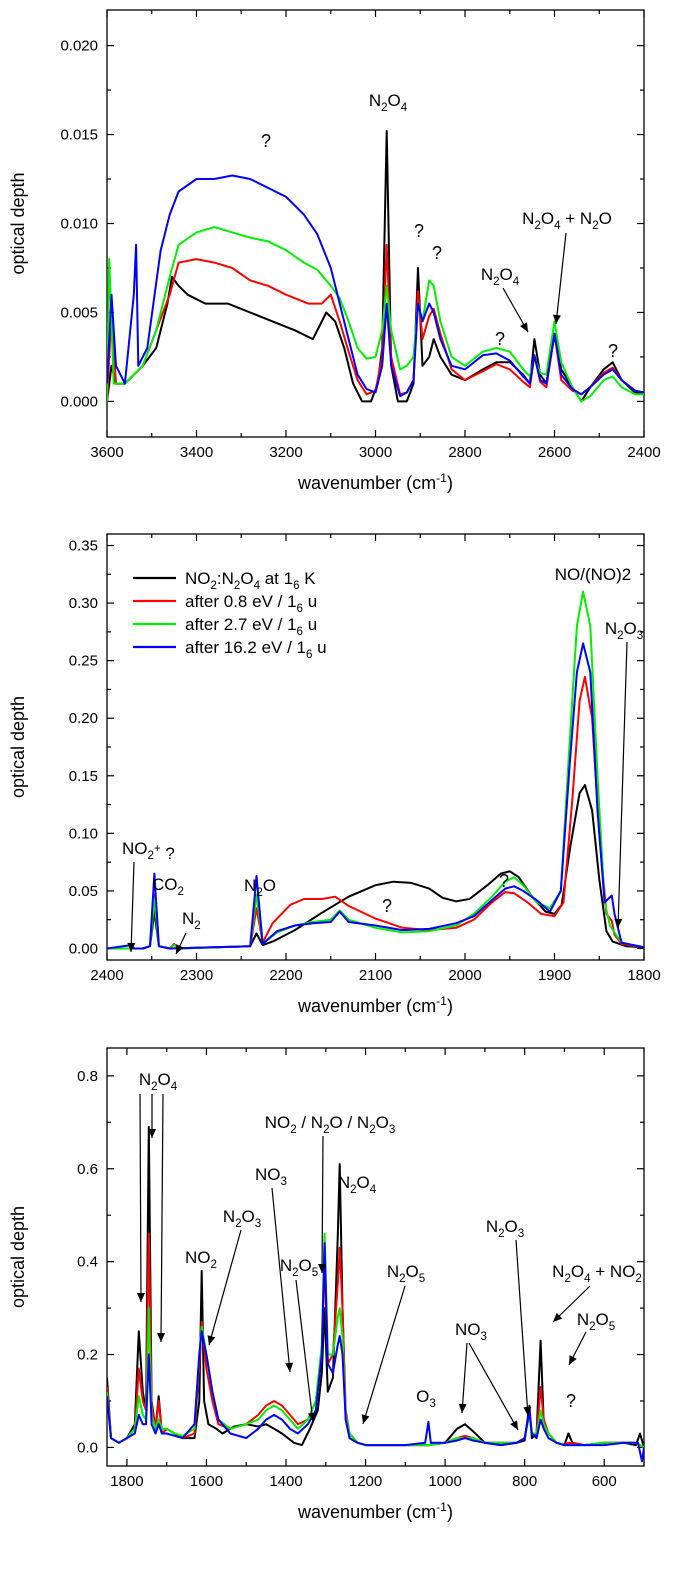 This screenshot has height=1571, width=680. I want to click on legend-label: after 2.7 eV / 16 u, so click(251, 626).